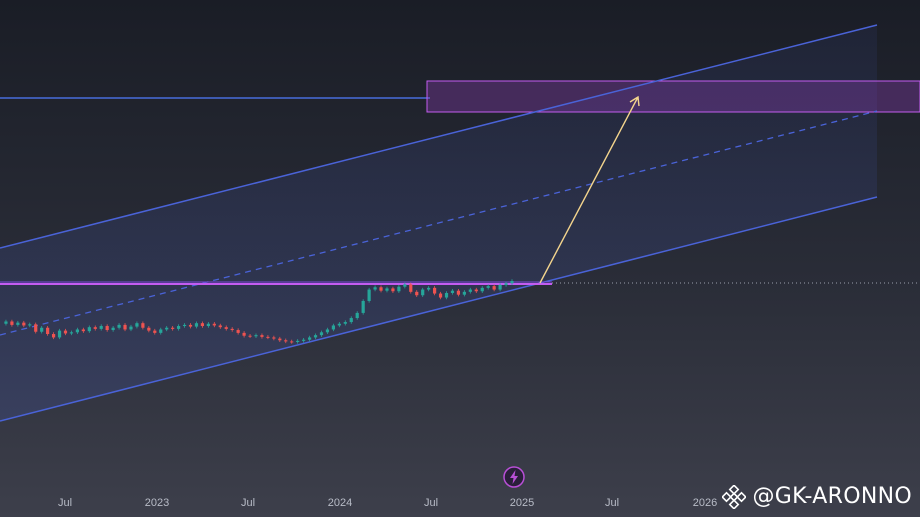 The width and height of the screenshot is (920, 517). I want to click on watermark-text: @GK-ARONNO, so click(832, 496).